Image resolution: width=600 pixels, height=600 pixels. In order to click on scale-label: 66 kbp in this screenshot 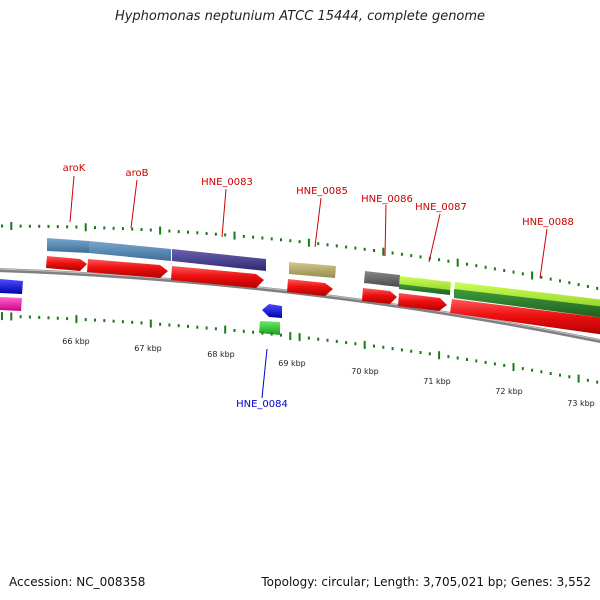, I will do `click(76, 341)`.